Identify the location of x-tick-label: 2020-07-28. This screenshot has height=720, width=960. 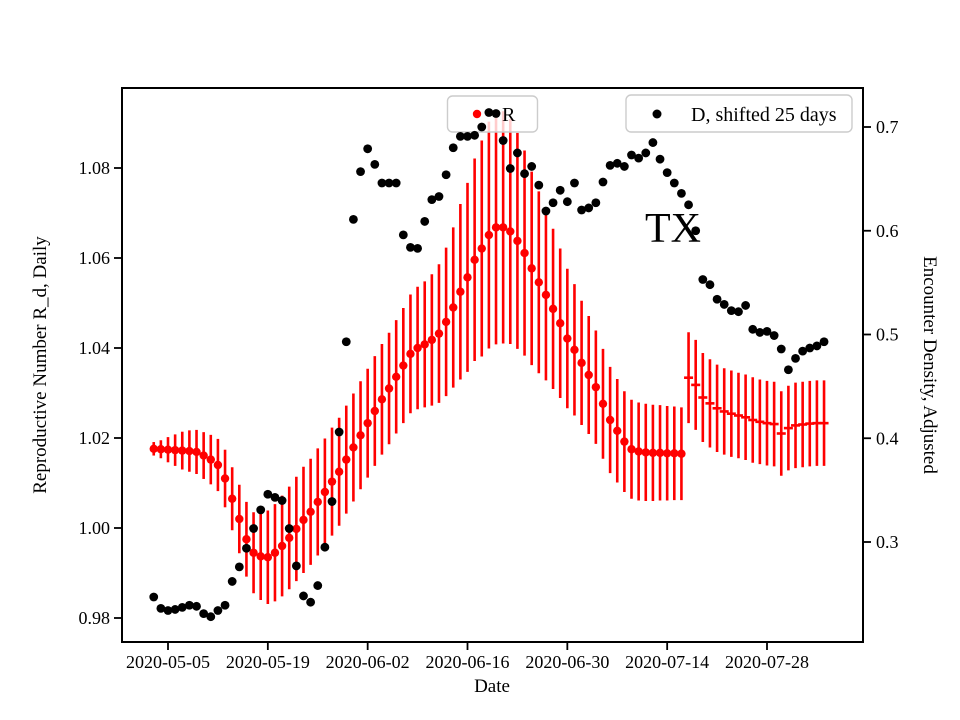
(767, 662).